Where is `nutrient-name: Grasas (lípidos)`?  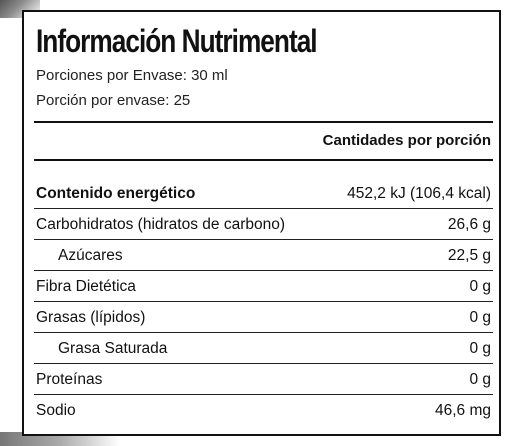
nutrient-name: Grasas (lípidos) is located at coordinates (91, 317).